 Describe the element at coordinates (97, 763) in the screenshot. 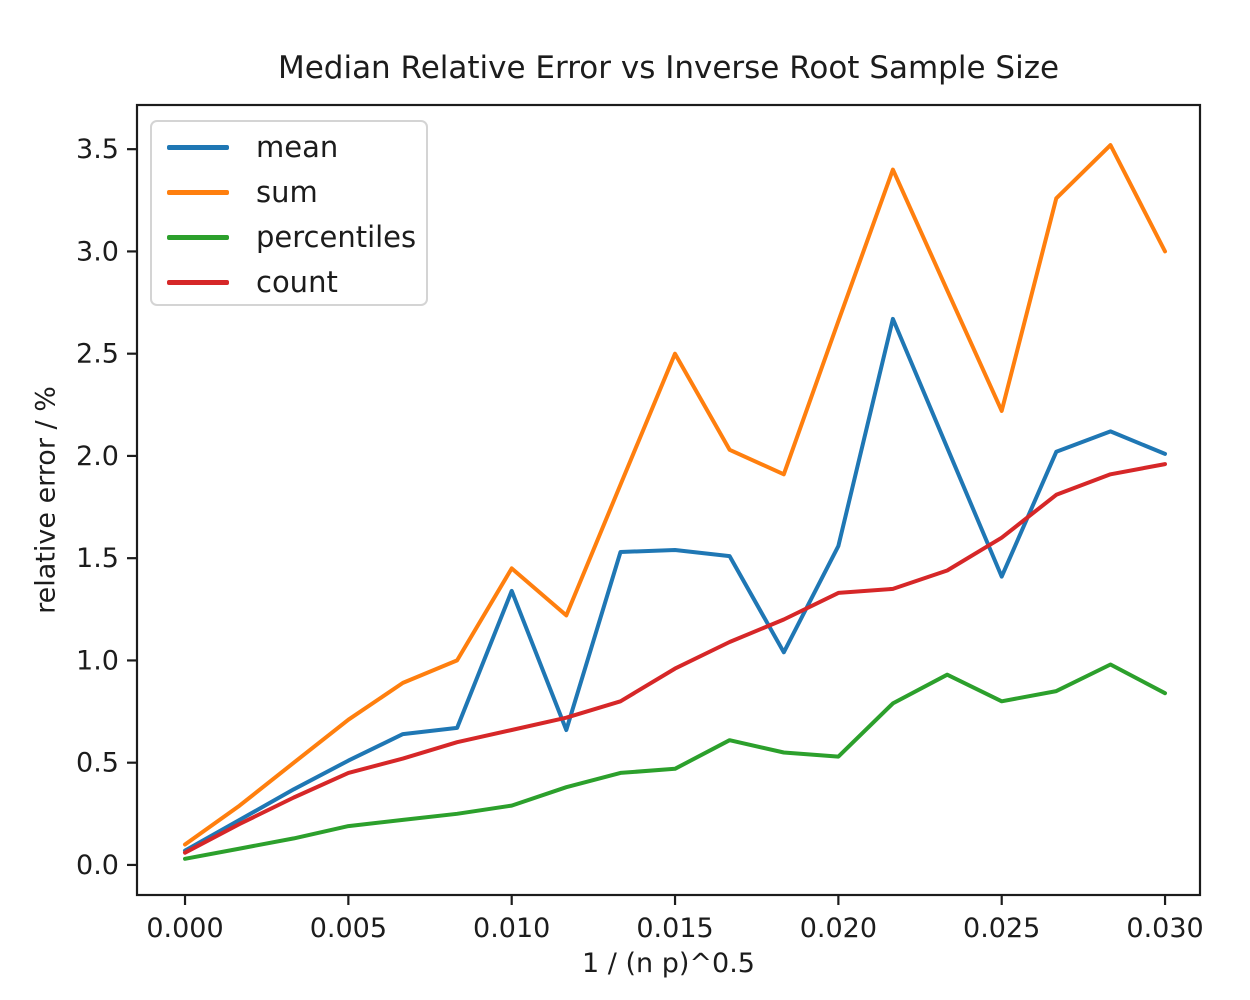

I see `y-tick-label: 0.5` at that location.